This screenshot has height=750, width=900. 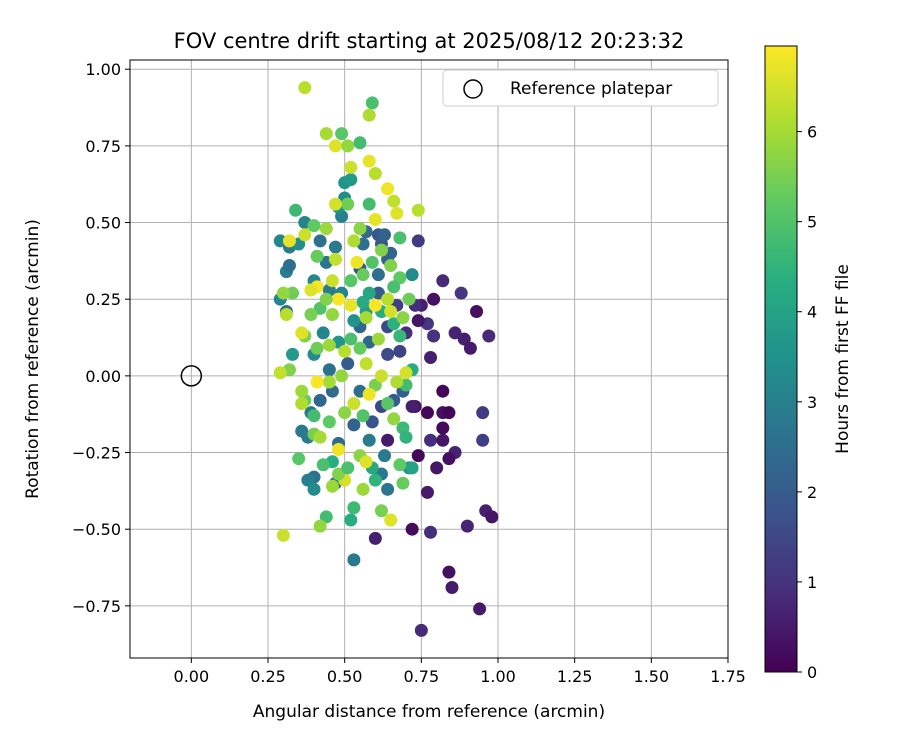 What do you see at coordinates (96, 453) in the screenshot?
I see `y-tick-label: −0.25` at bounding box center [96, 453].